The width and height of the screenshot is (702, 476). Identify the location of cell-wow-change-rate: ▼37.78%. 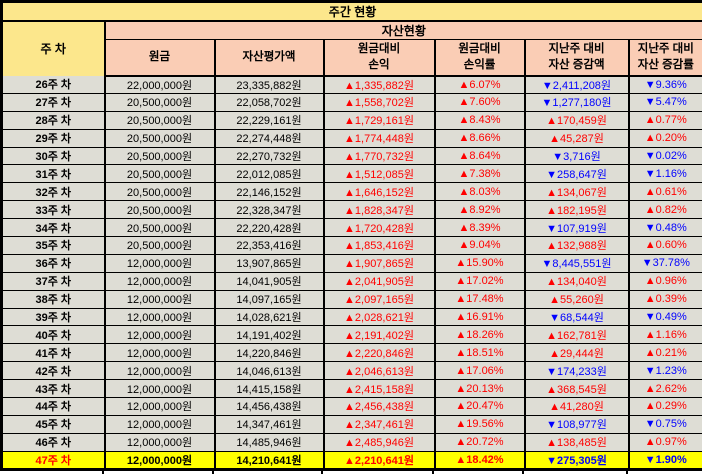
(665, 263).